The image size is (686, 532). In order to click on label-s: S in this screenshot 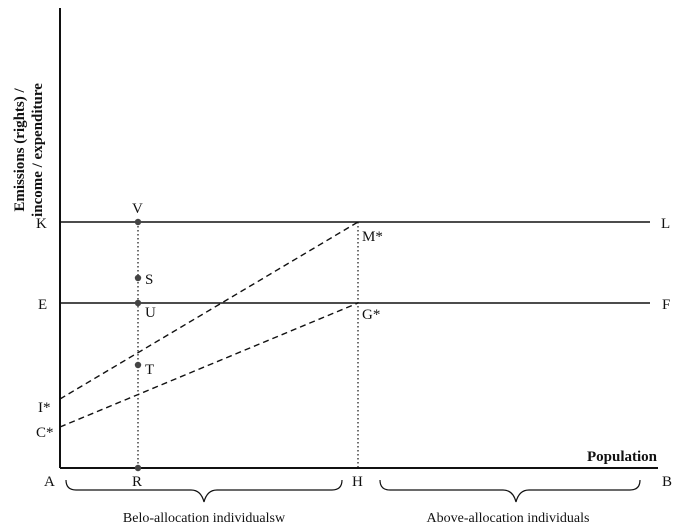, I will do `click(149, 280)`.